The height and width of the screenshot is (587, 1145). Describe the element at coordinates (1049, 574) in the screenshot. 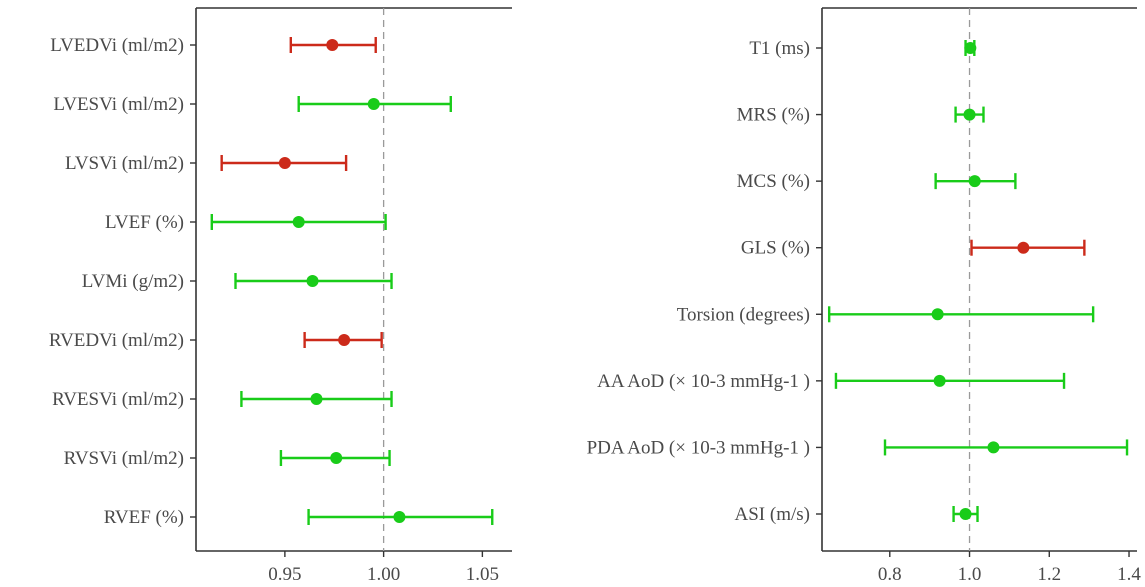

I see `x-tick-label: 1.2` at that location.